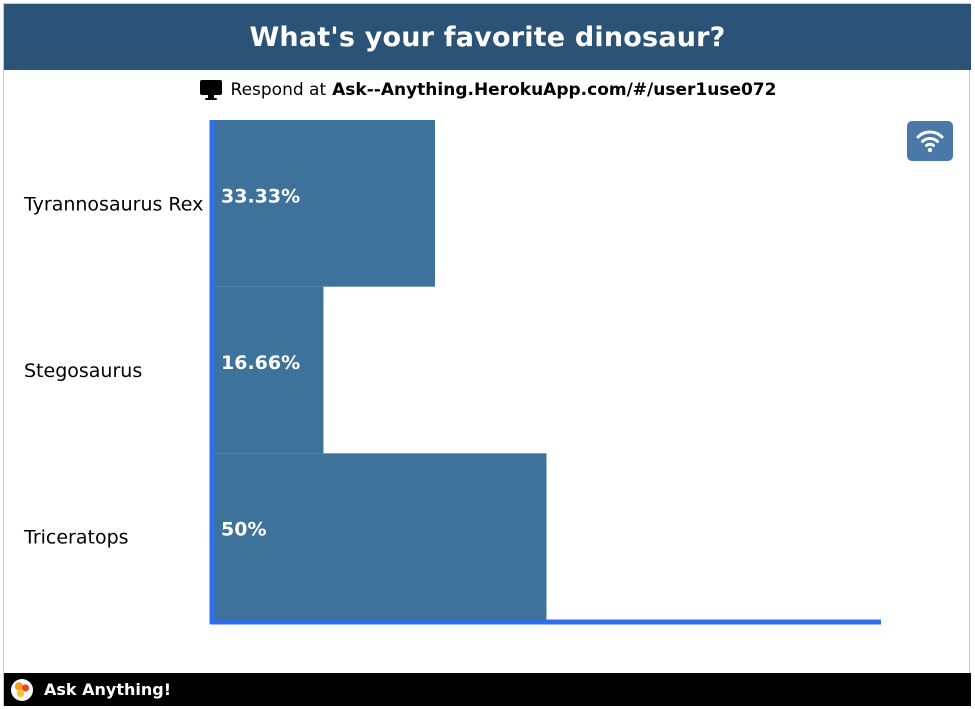 This screenshot has height=709, width=975. I want to click on respond-prefix: Respond at, so click(278, 90).